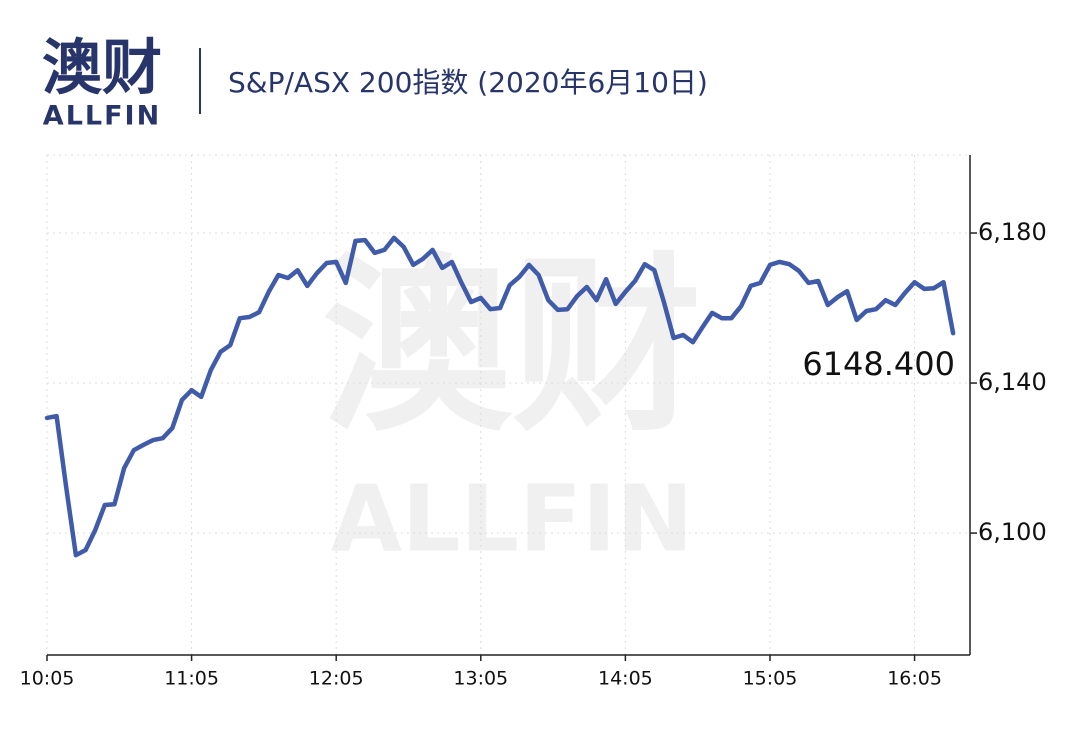 Image resolution: width=1067 pixels, height=733 pixels. What do you see at coordinates (480, 679) in the screenshot?
I see `x-tick-label: 13:05` at bounding box center [480, 679].